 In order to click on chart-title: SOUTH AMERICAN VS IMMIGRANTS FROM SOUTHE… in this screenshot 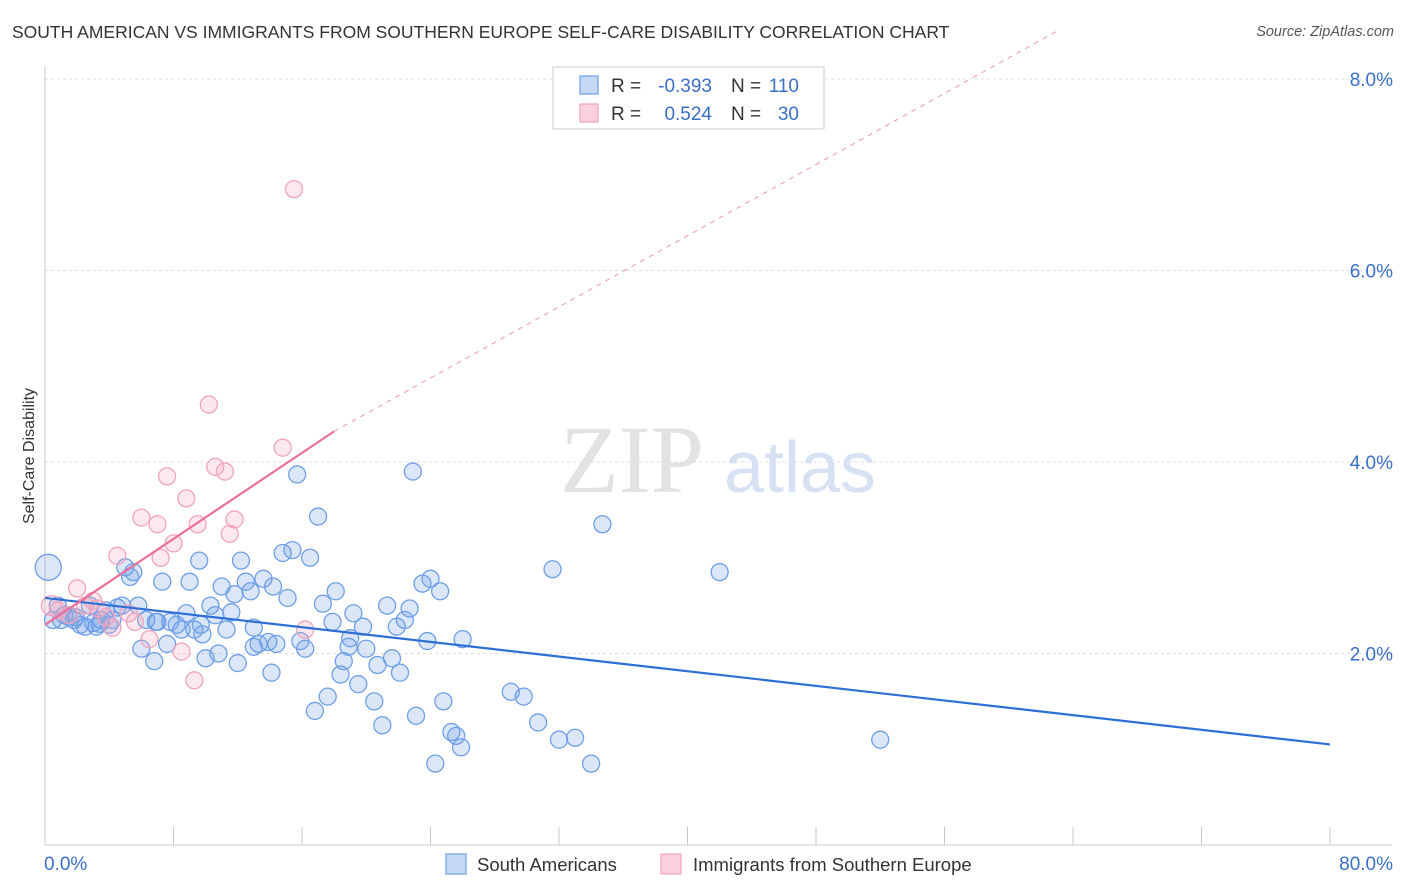, I will do `click(481, 32)`.